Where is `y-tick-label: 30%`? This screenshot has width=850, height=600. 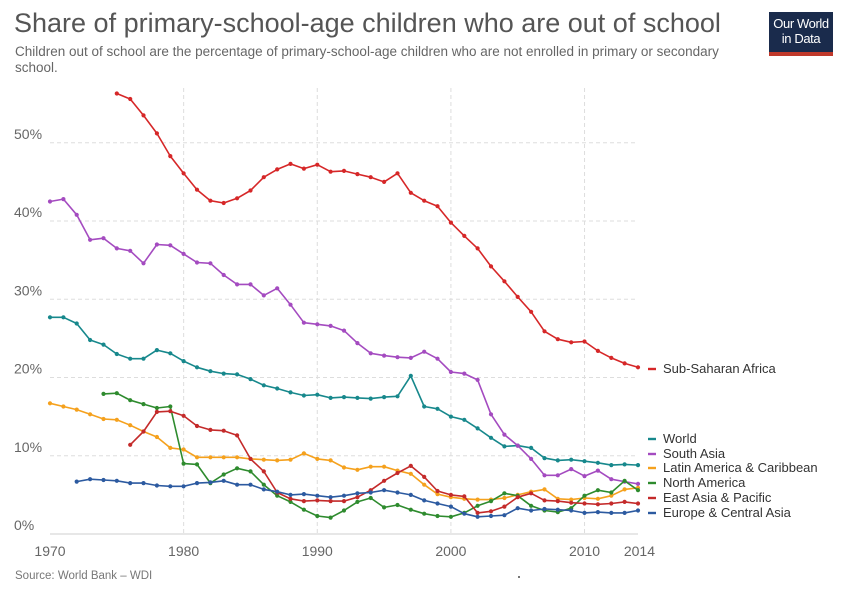
y-tick-label: 30% is located at coordinates (28, 290).